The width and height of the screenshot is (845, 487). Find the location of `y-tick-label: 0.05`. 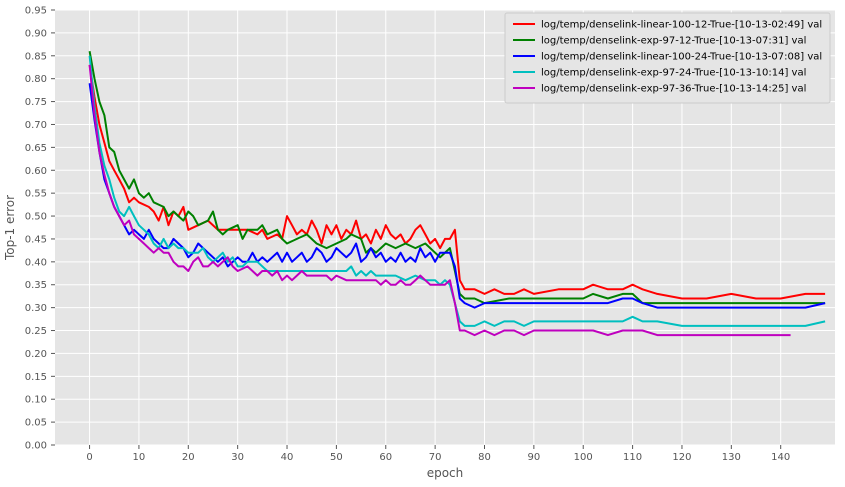

y-tick-label: 0.05 is located at coordinates (36, 423).